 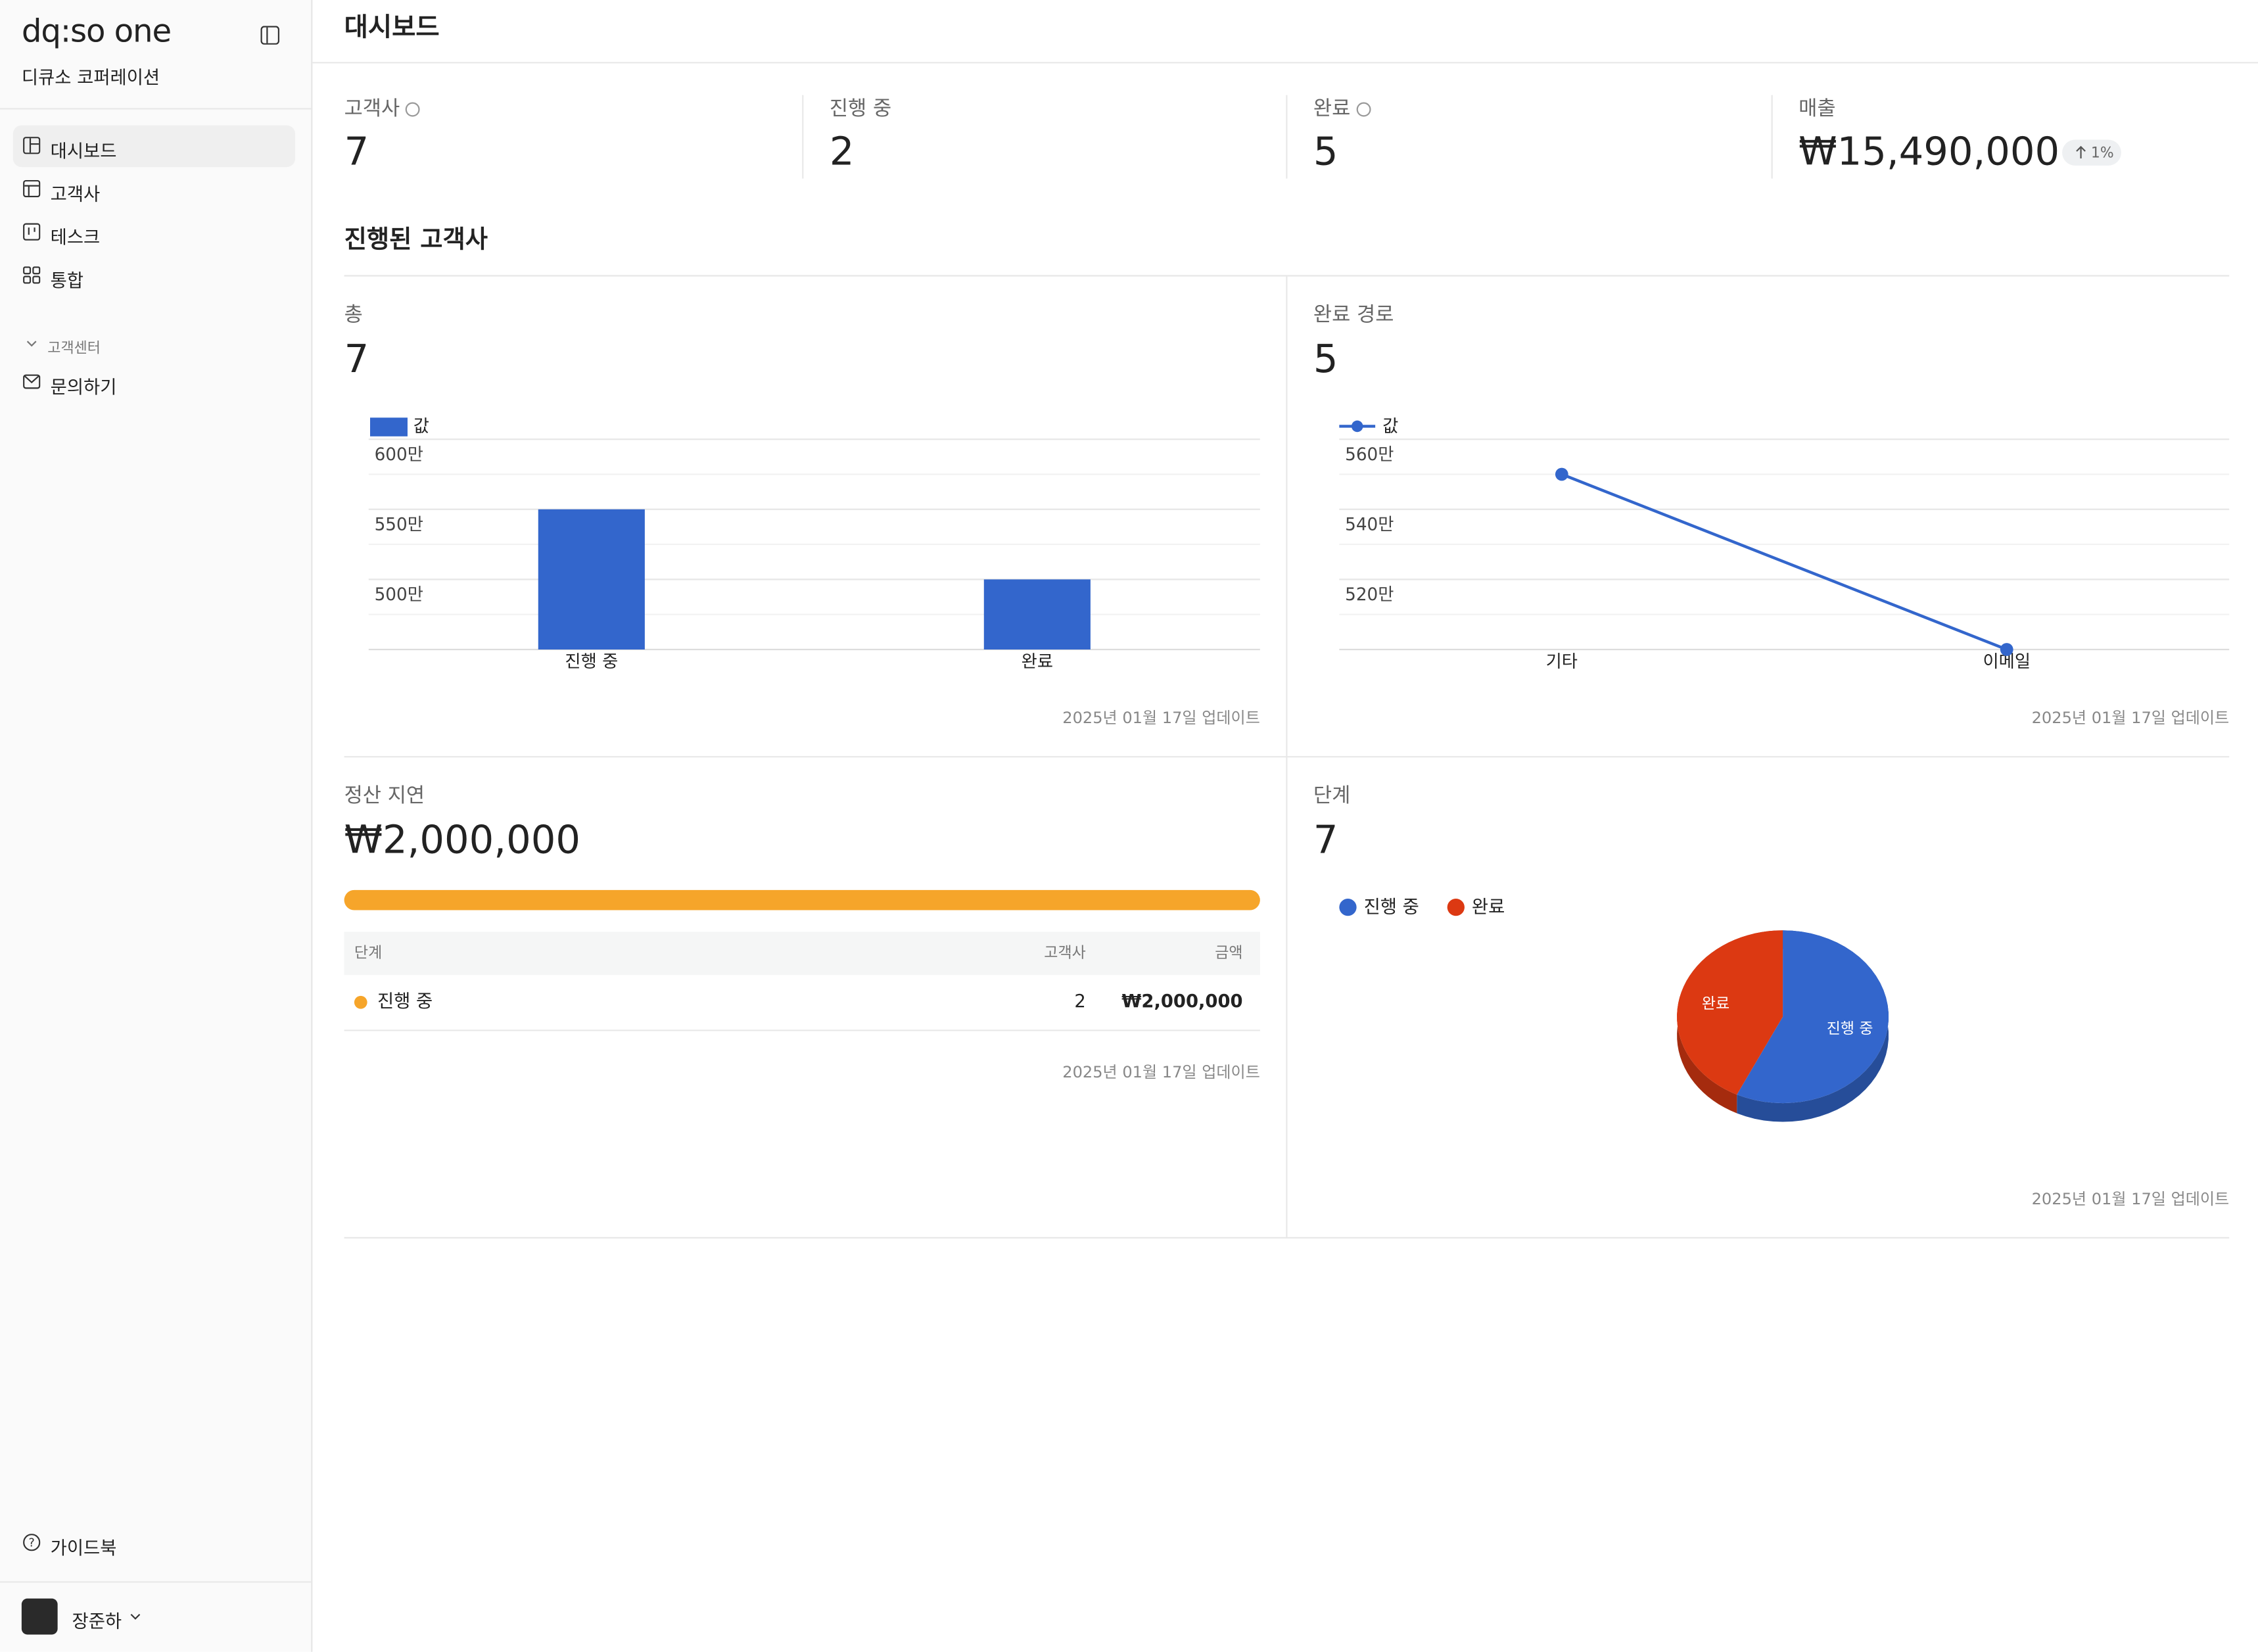 What do you see at coordinates (1353, 314) in the screenshot?
I see `card-label: 완료 경로` at bounding box center [1353, 314].